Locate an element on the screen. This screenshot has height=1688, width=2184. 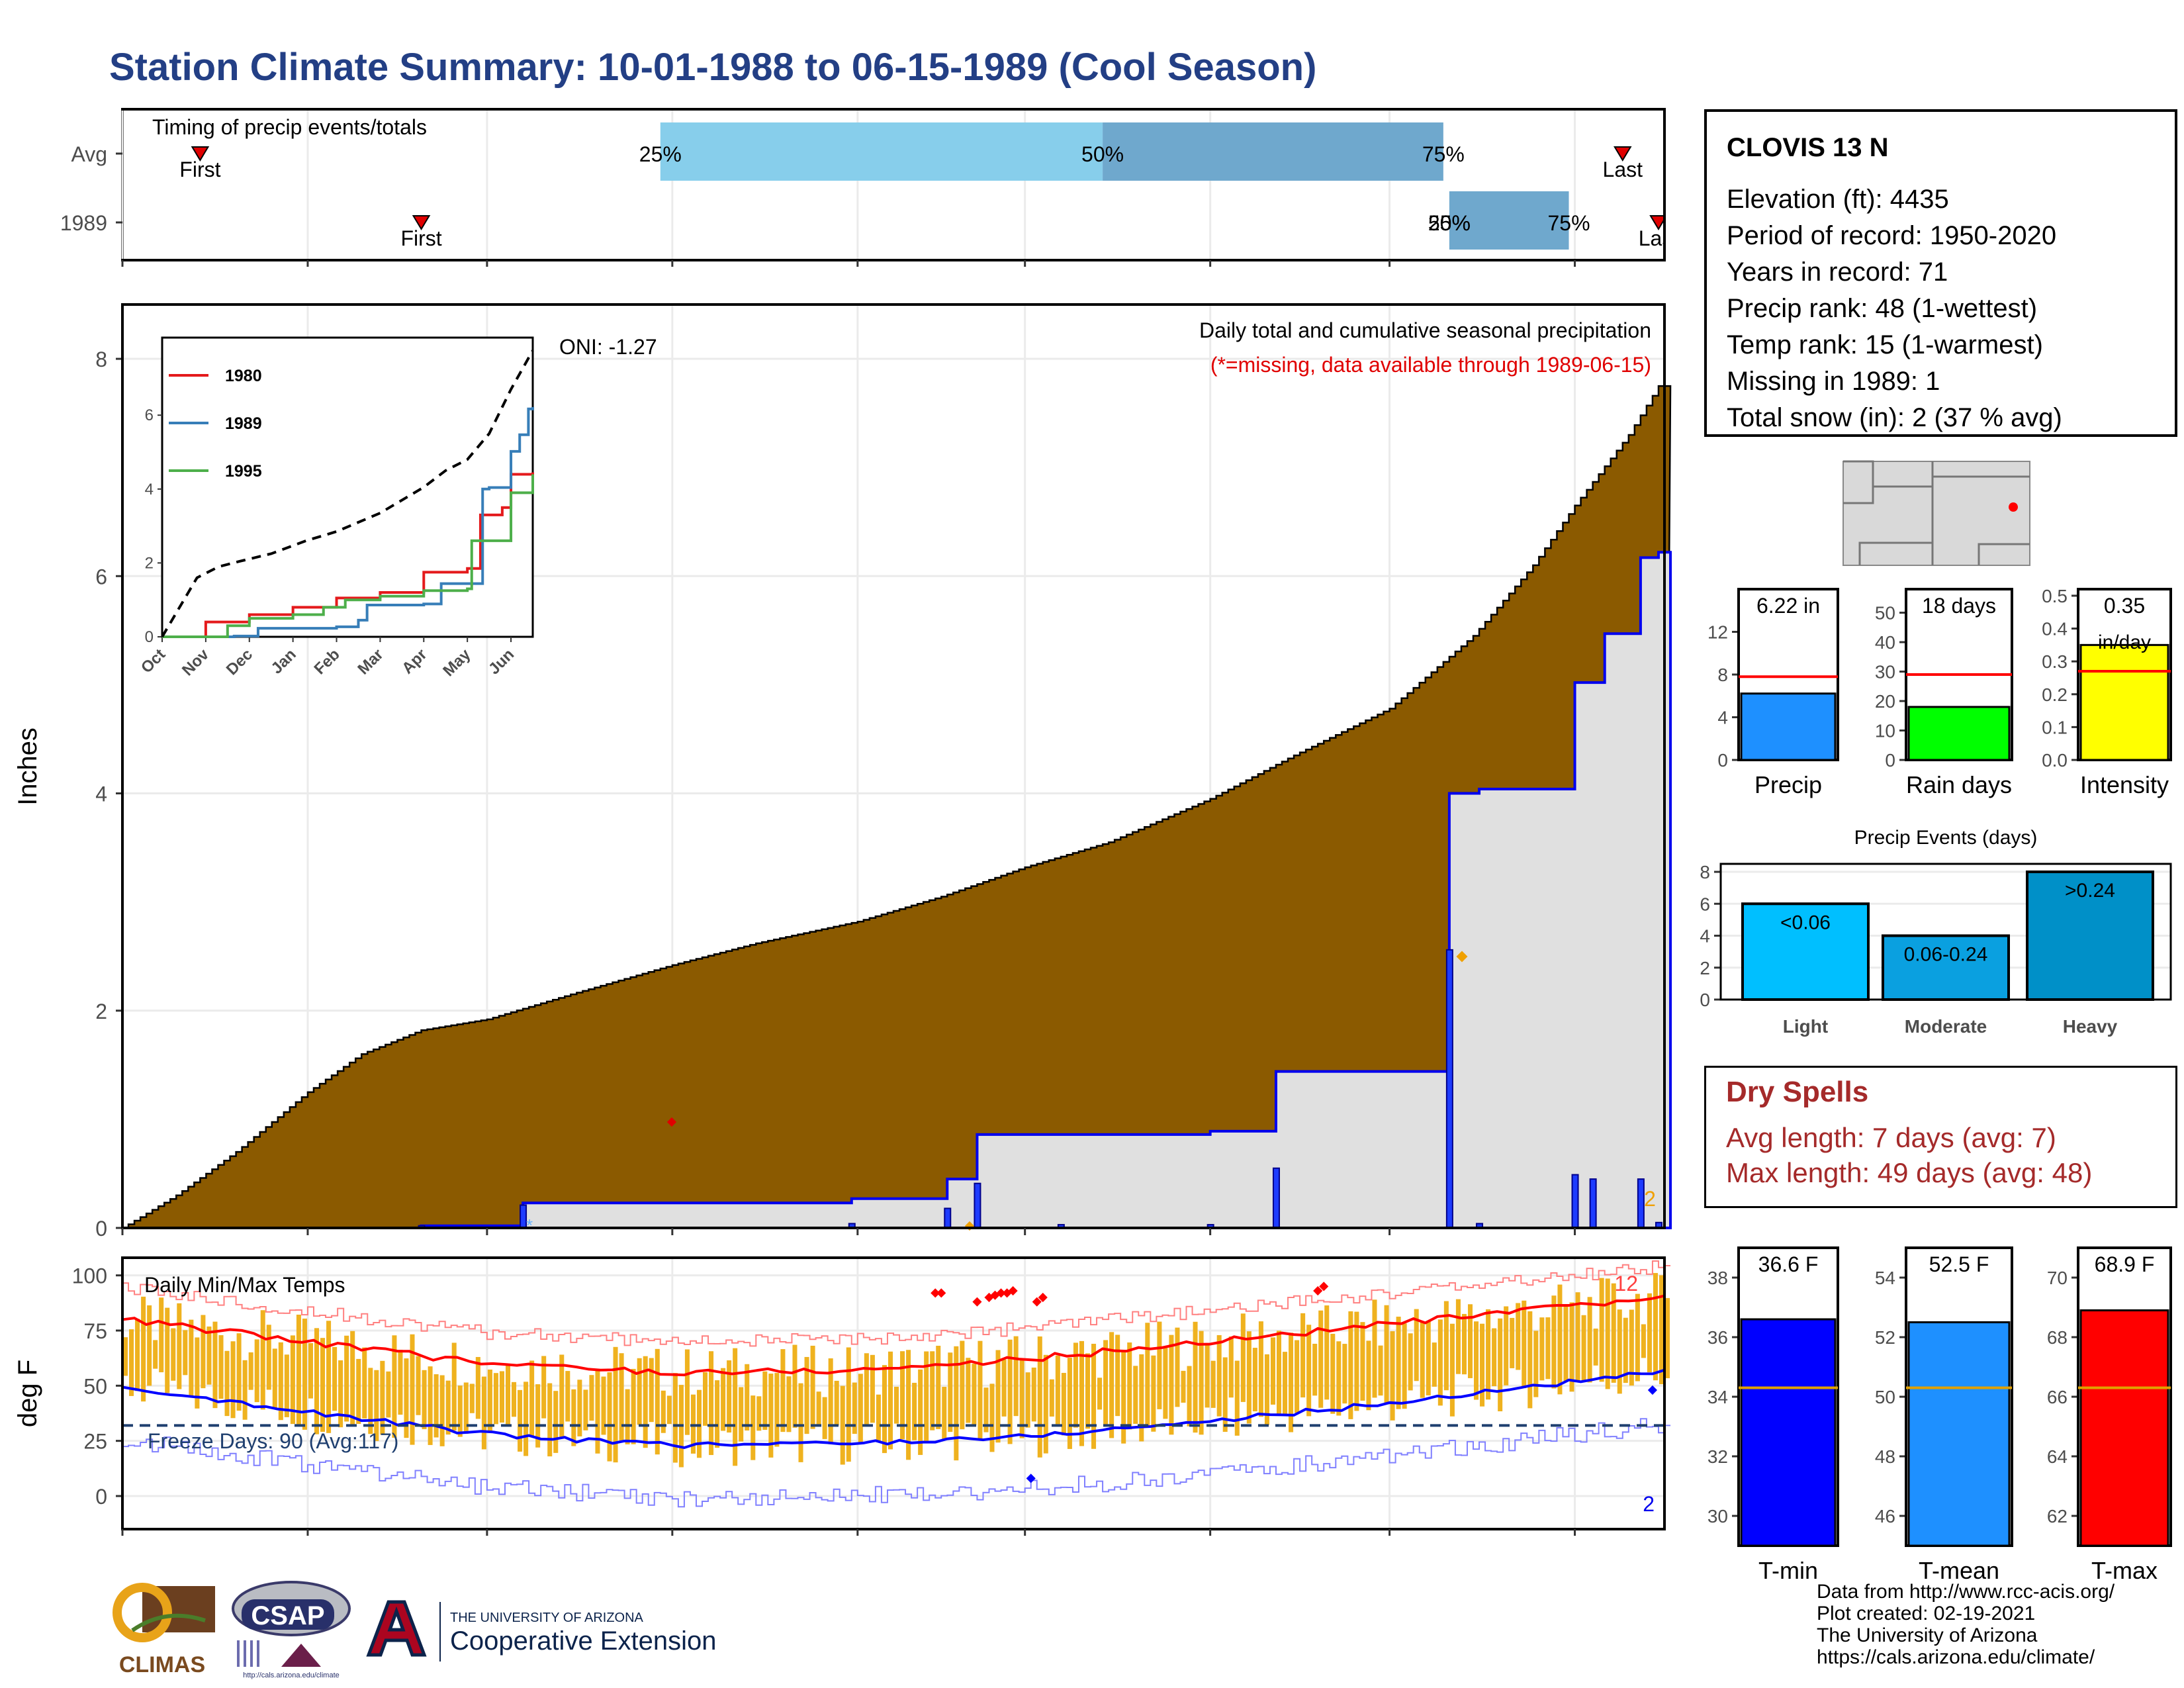
footer-line-data: Data from http://www.rcc-acis.org/ is located at coordinates (1966, 1592).